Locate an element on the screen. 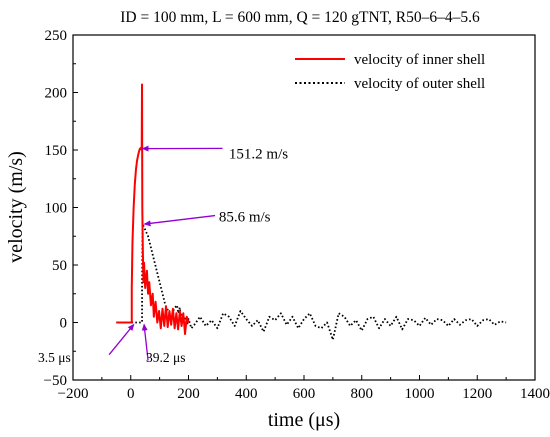 Image resolution: width=550 pixels, height=437 pixels. annotation-outer-peak-arrow is located at coordinates (179, 220).